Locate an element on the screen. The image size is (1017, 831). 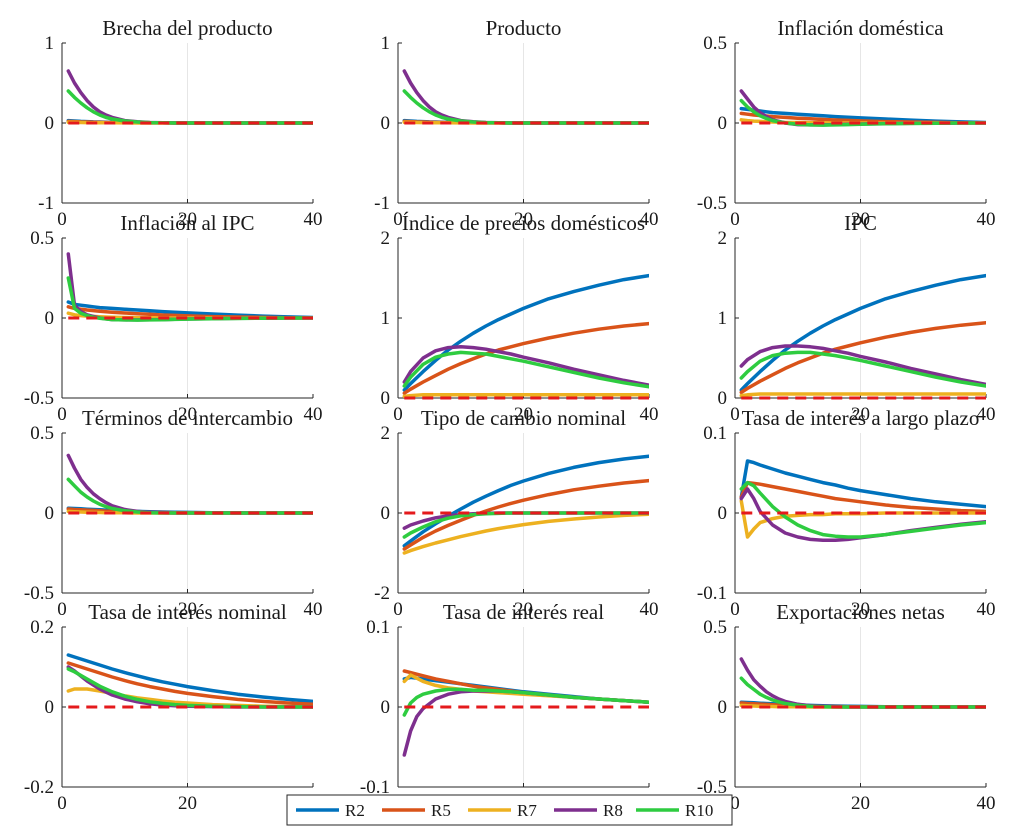
subplot-title: Índice de precios domésticos is located at coordinates (523, 223).